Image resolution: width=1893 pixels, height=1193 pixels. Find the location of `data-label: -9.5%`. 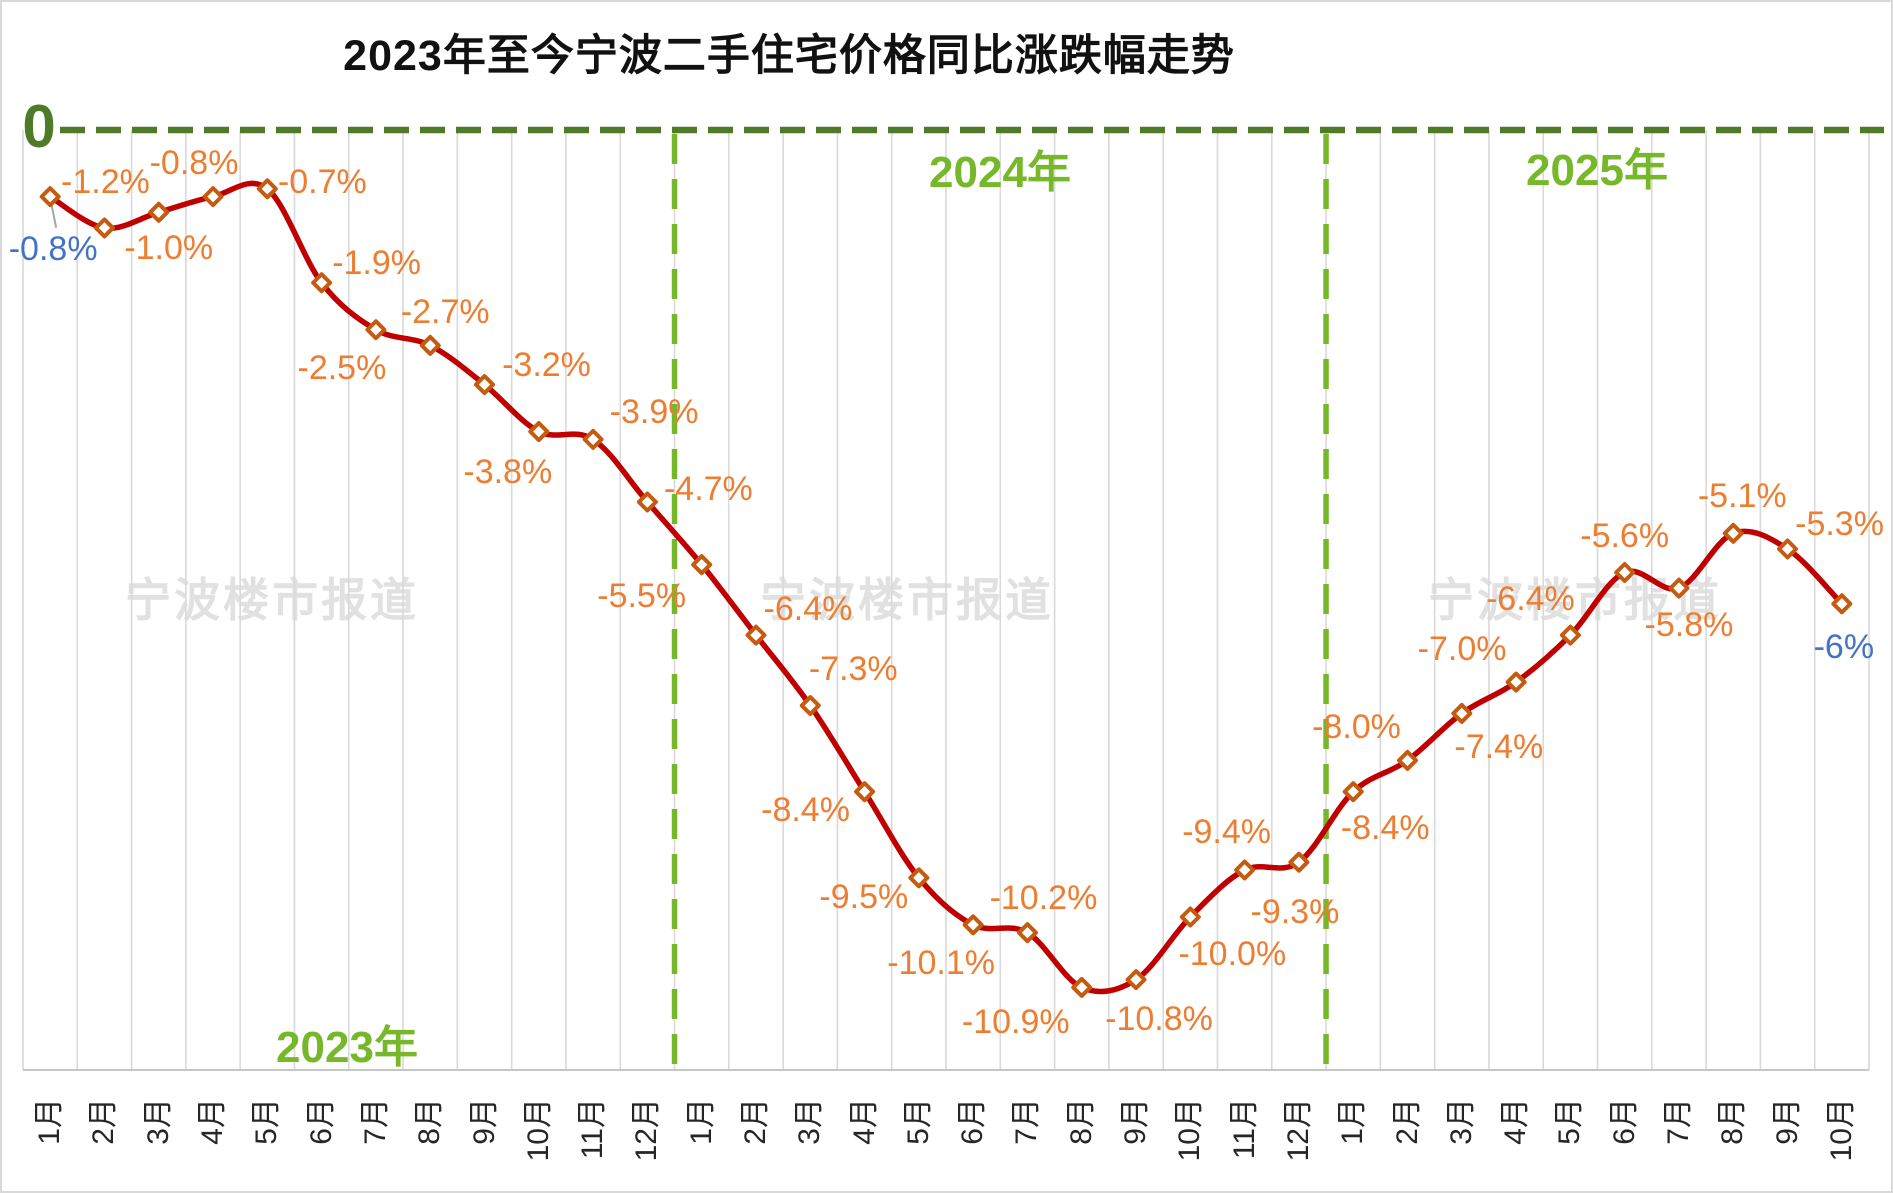

data-label: -9.5% is located at coordinates (864, 896).